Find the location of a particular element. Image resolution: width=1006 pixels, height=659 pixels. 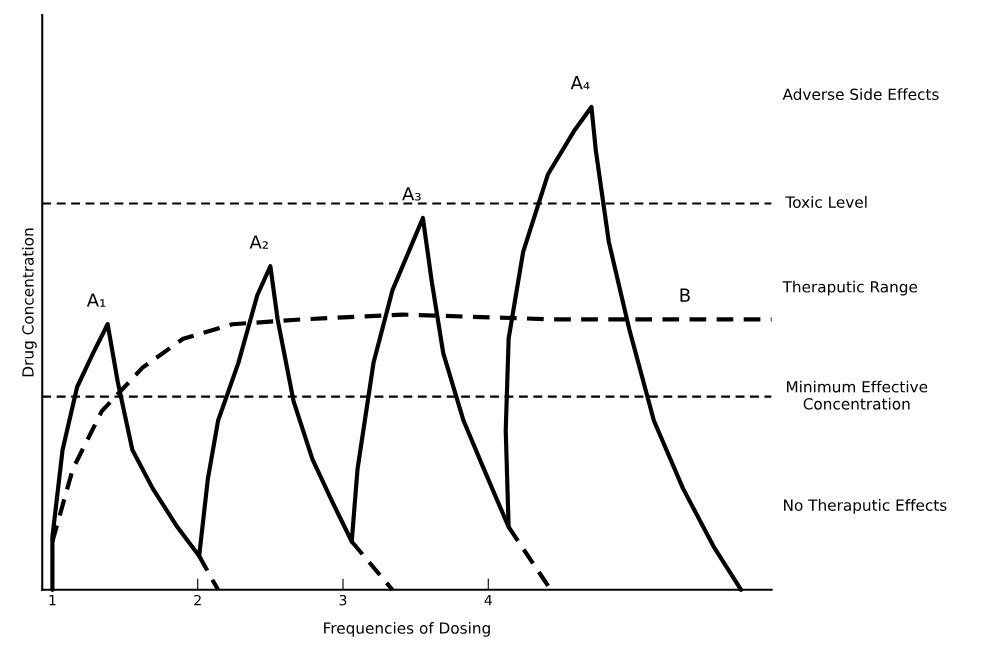

annotation: B is located at coordinates (685, 295).